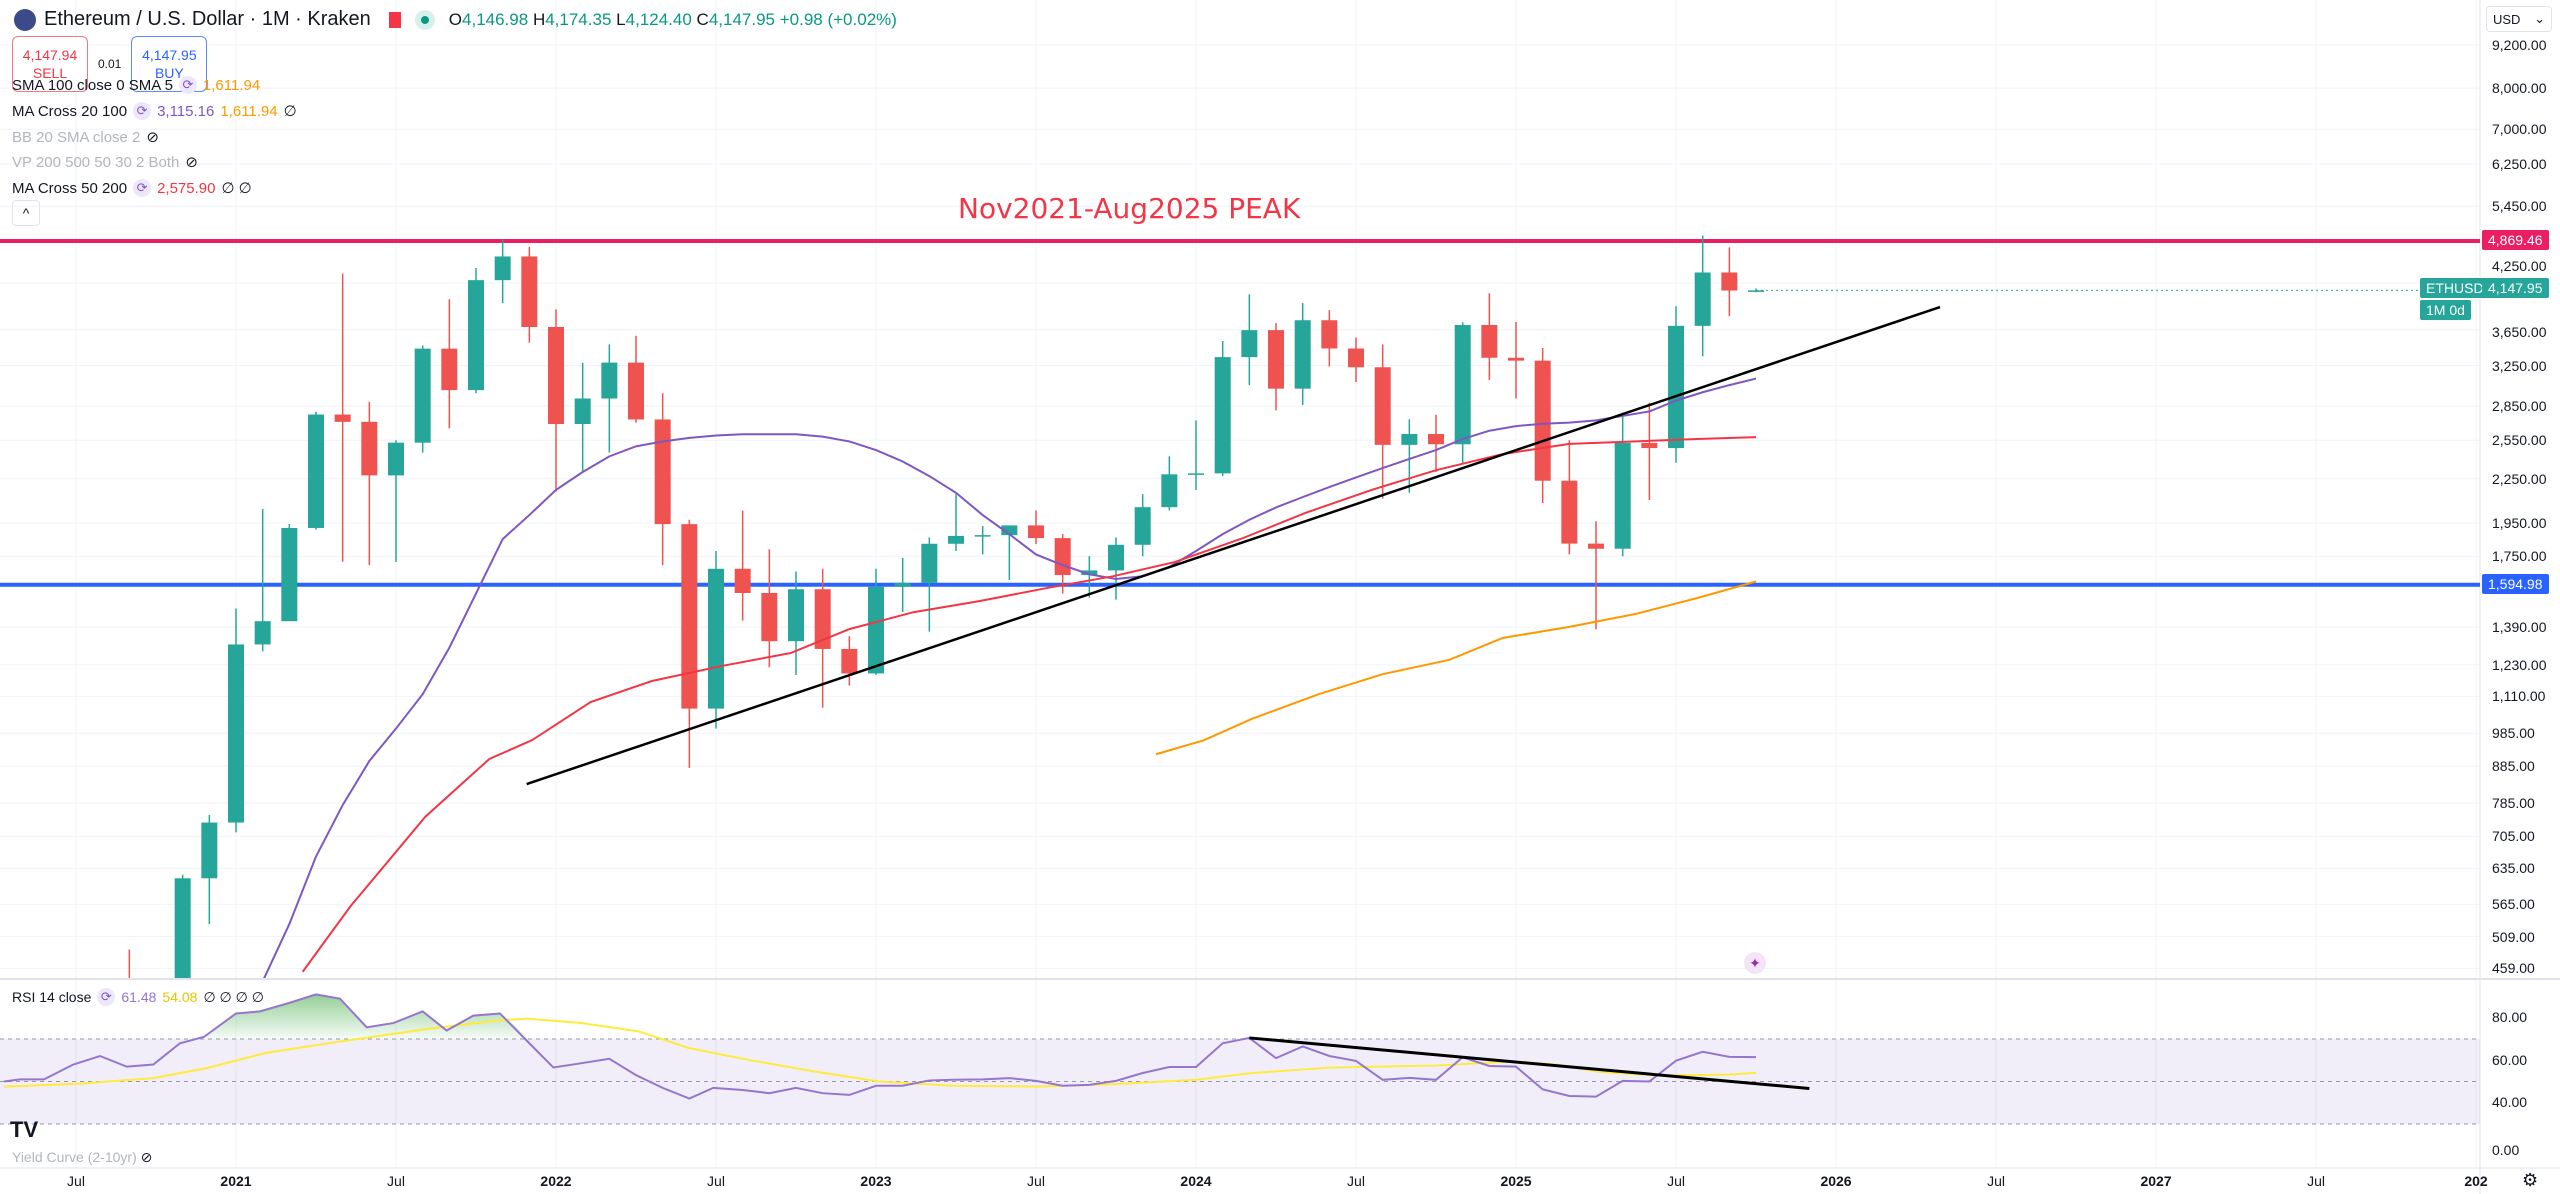 Image resolution: width=2560 pixels, height=1194 pixels. What do you see at coordinates (2519, 19) in the screenshot?
I see `currency-select: USD ⌄` at bounding box center [2519, 19].